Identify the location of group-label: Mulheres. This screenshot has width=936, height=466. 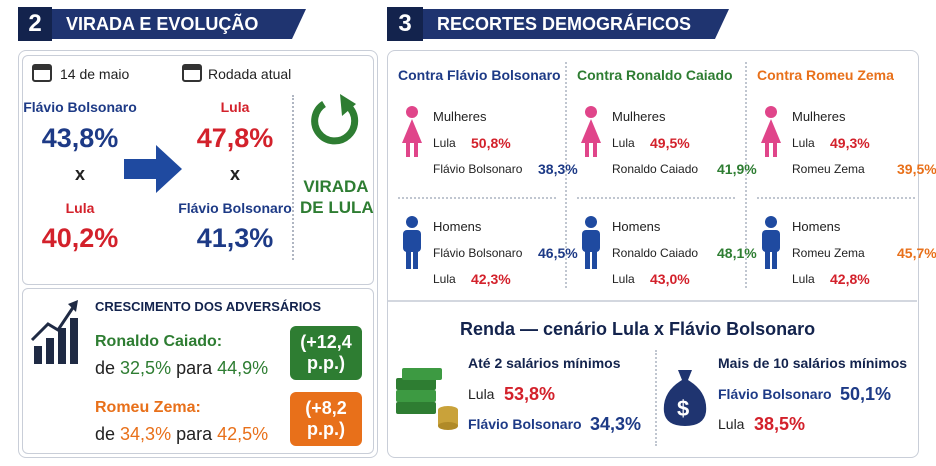
(460, 116).